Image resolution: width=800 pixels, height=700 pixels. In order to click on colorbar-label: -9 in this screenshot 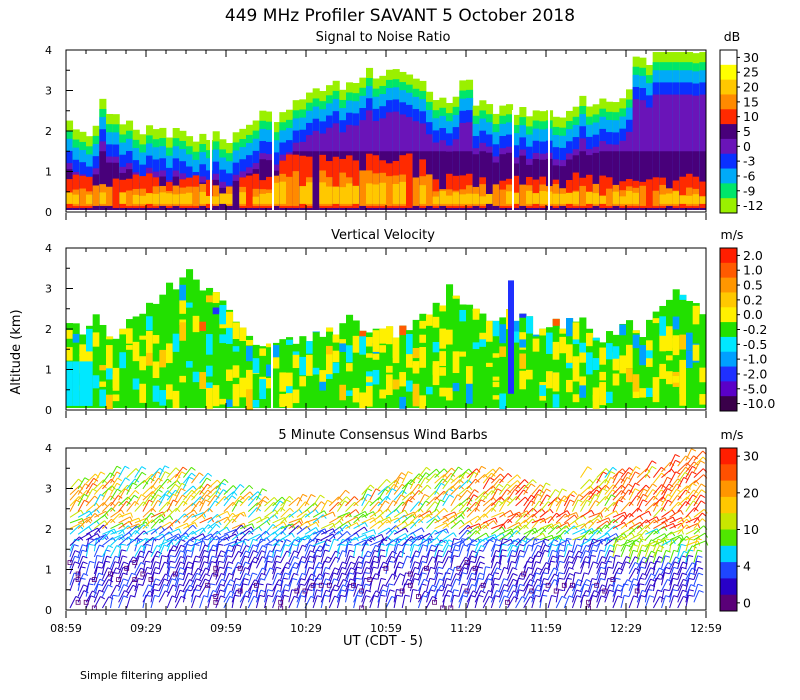, I will do `click(749, 190)`.